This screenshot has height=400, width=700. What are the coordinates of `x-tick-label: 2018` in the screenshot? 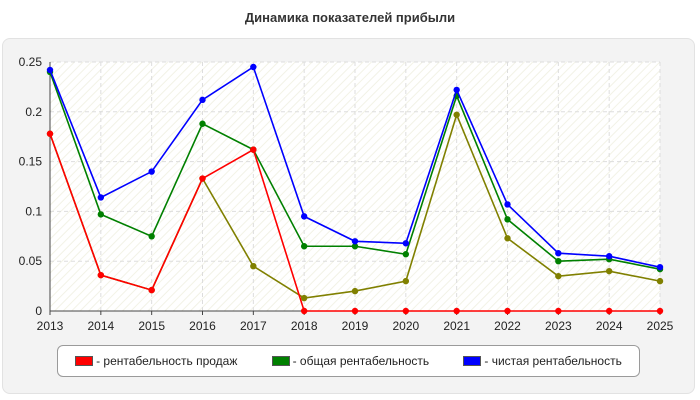 It's located at (304, 326).